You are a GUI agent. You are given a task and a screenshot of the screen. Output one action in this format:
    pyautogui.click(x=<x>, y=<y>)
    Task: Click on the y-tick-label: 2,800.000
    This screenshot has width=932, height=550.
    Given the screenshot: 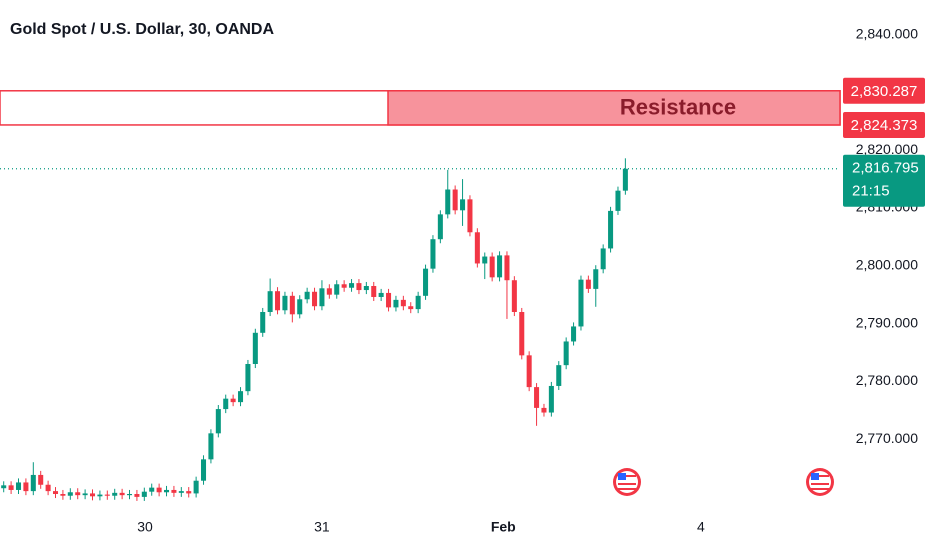 What is the action you would take?
    pyautogui.click(x=887, y=264)
    